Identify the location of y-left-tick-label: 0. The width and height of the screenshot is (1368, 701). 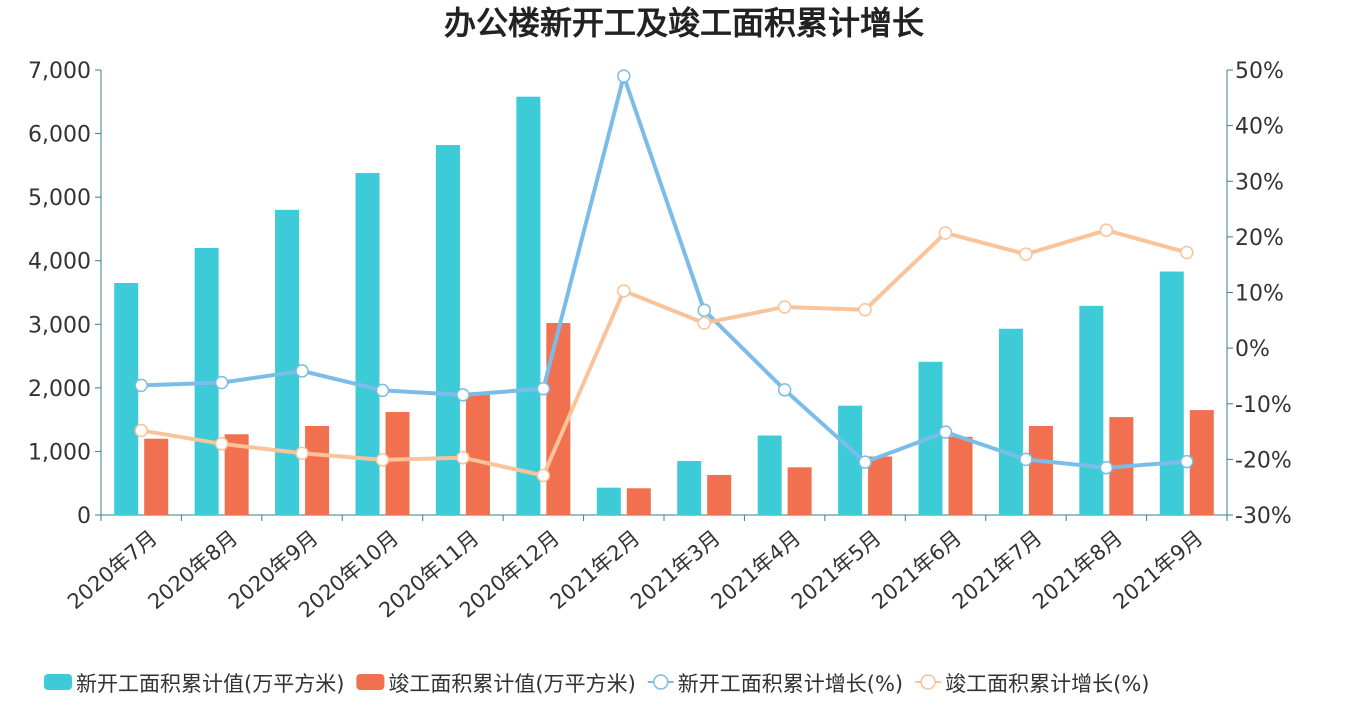
(84, 516).